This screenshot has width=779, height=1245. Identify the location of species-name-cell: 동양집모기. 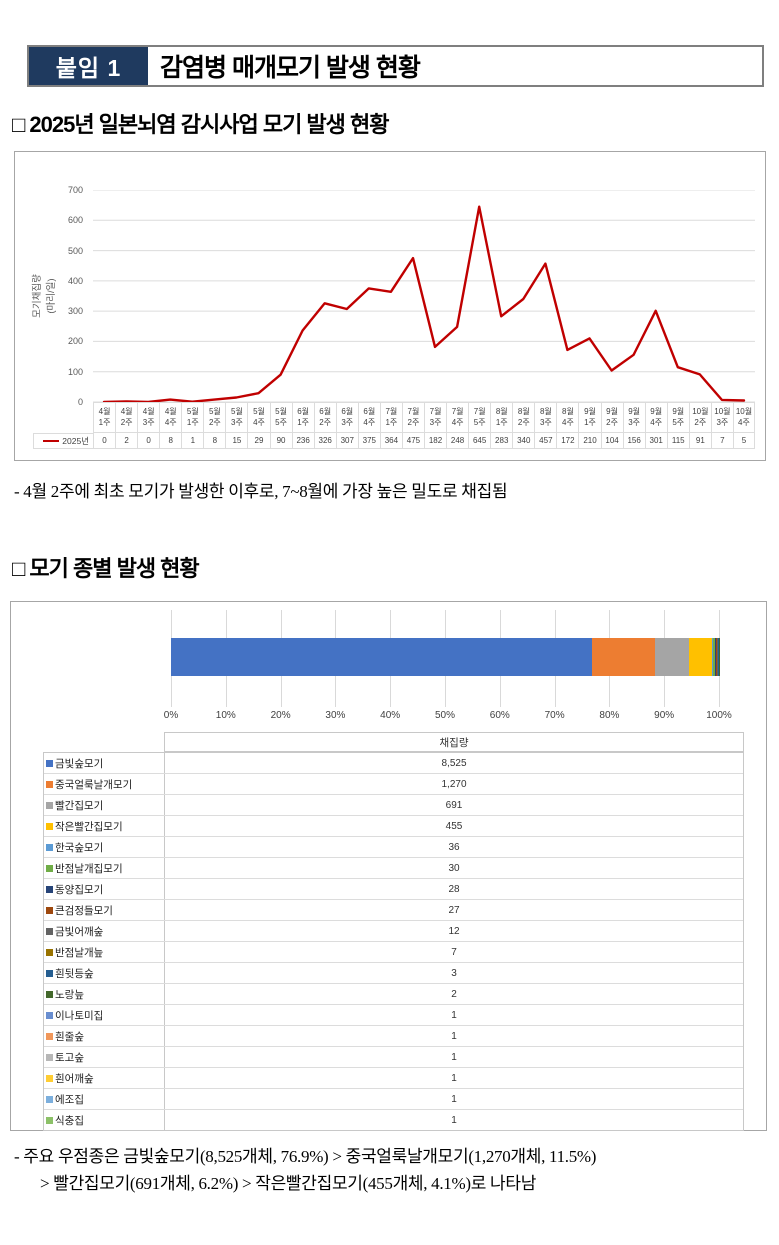
(104, 889).